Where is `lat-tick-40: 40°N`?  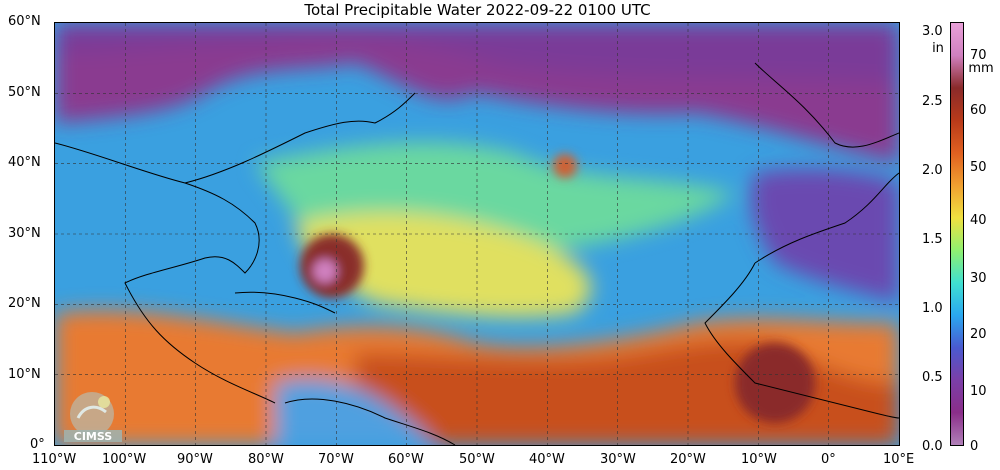
lat-tick-40: 40°N is located at coordinates (24, 162).